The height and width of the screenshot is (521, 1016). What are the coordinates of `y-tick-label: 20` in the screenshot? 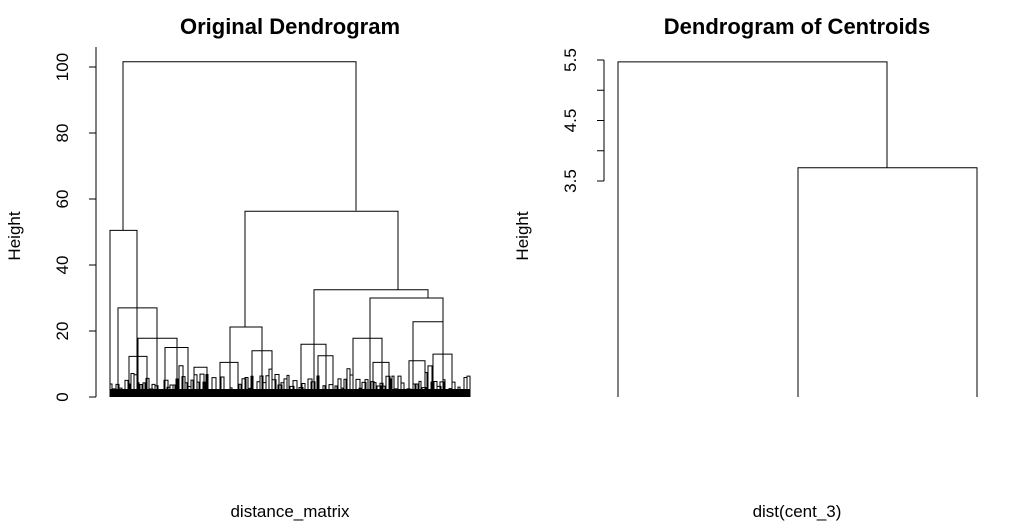 It's located at (62, 331).